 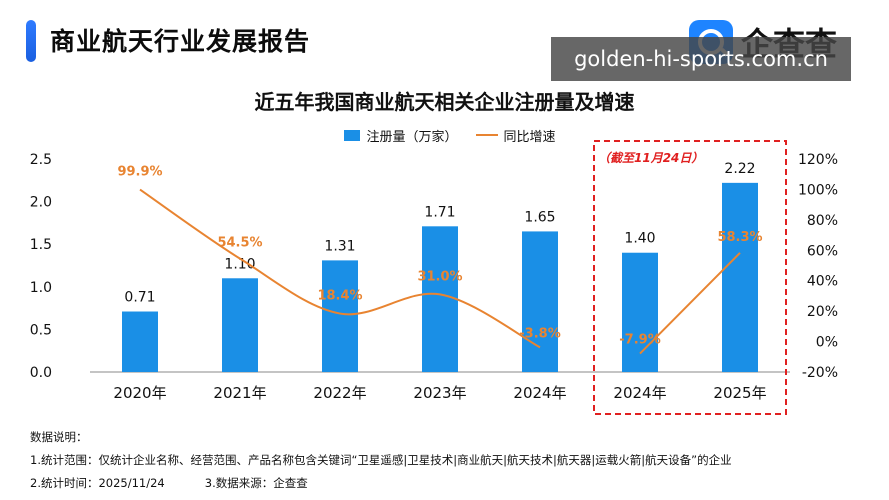 What do you see at coordinates (650, 158) in the screenshot?
I see `highlight-note: （截至11月24日）` at bounding box center [650, 158].